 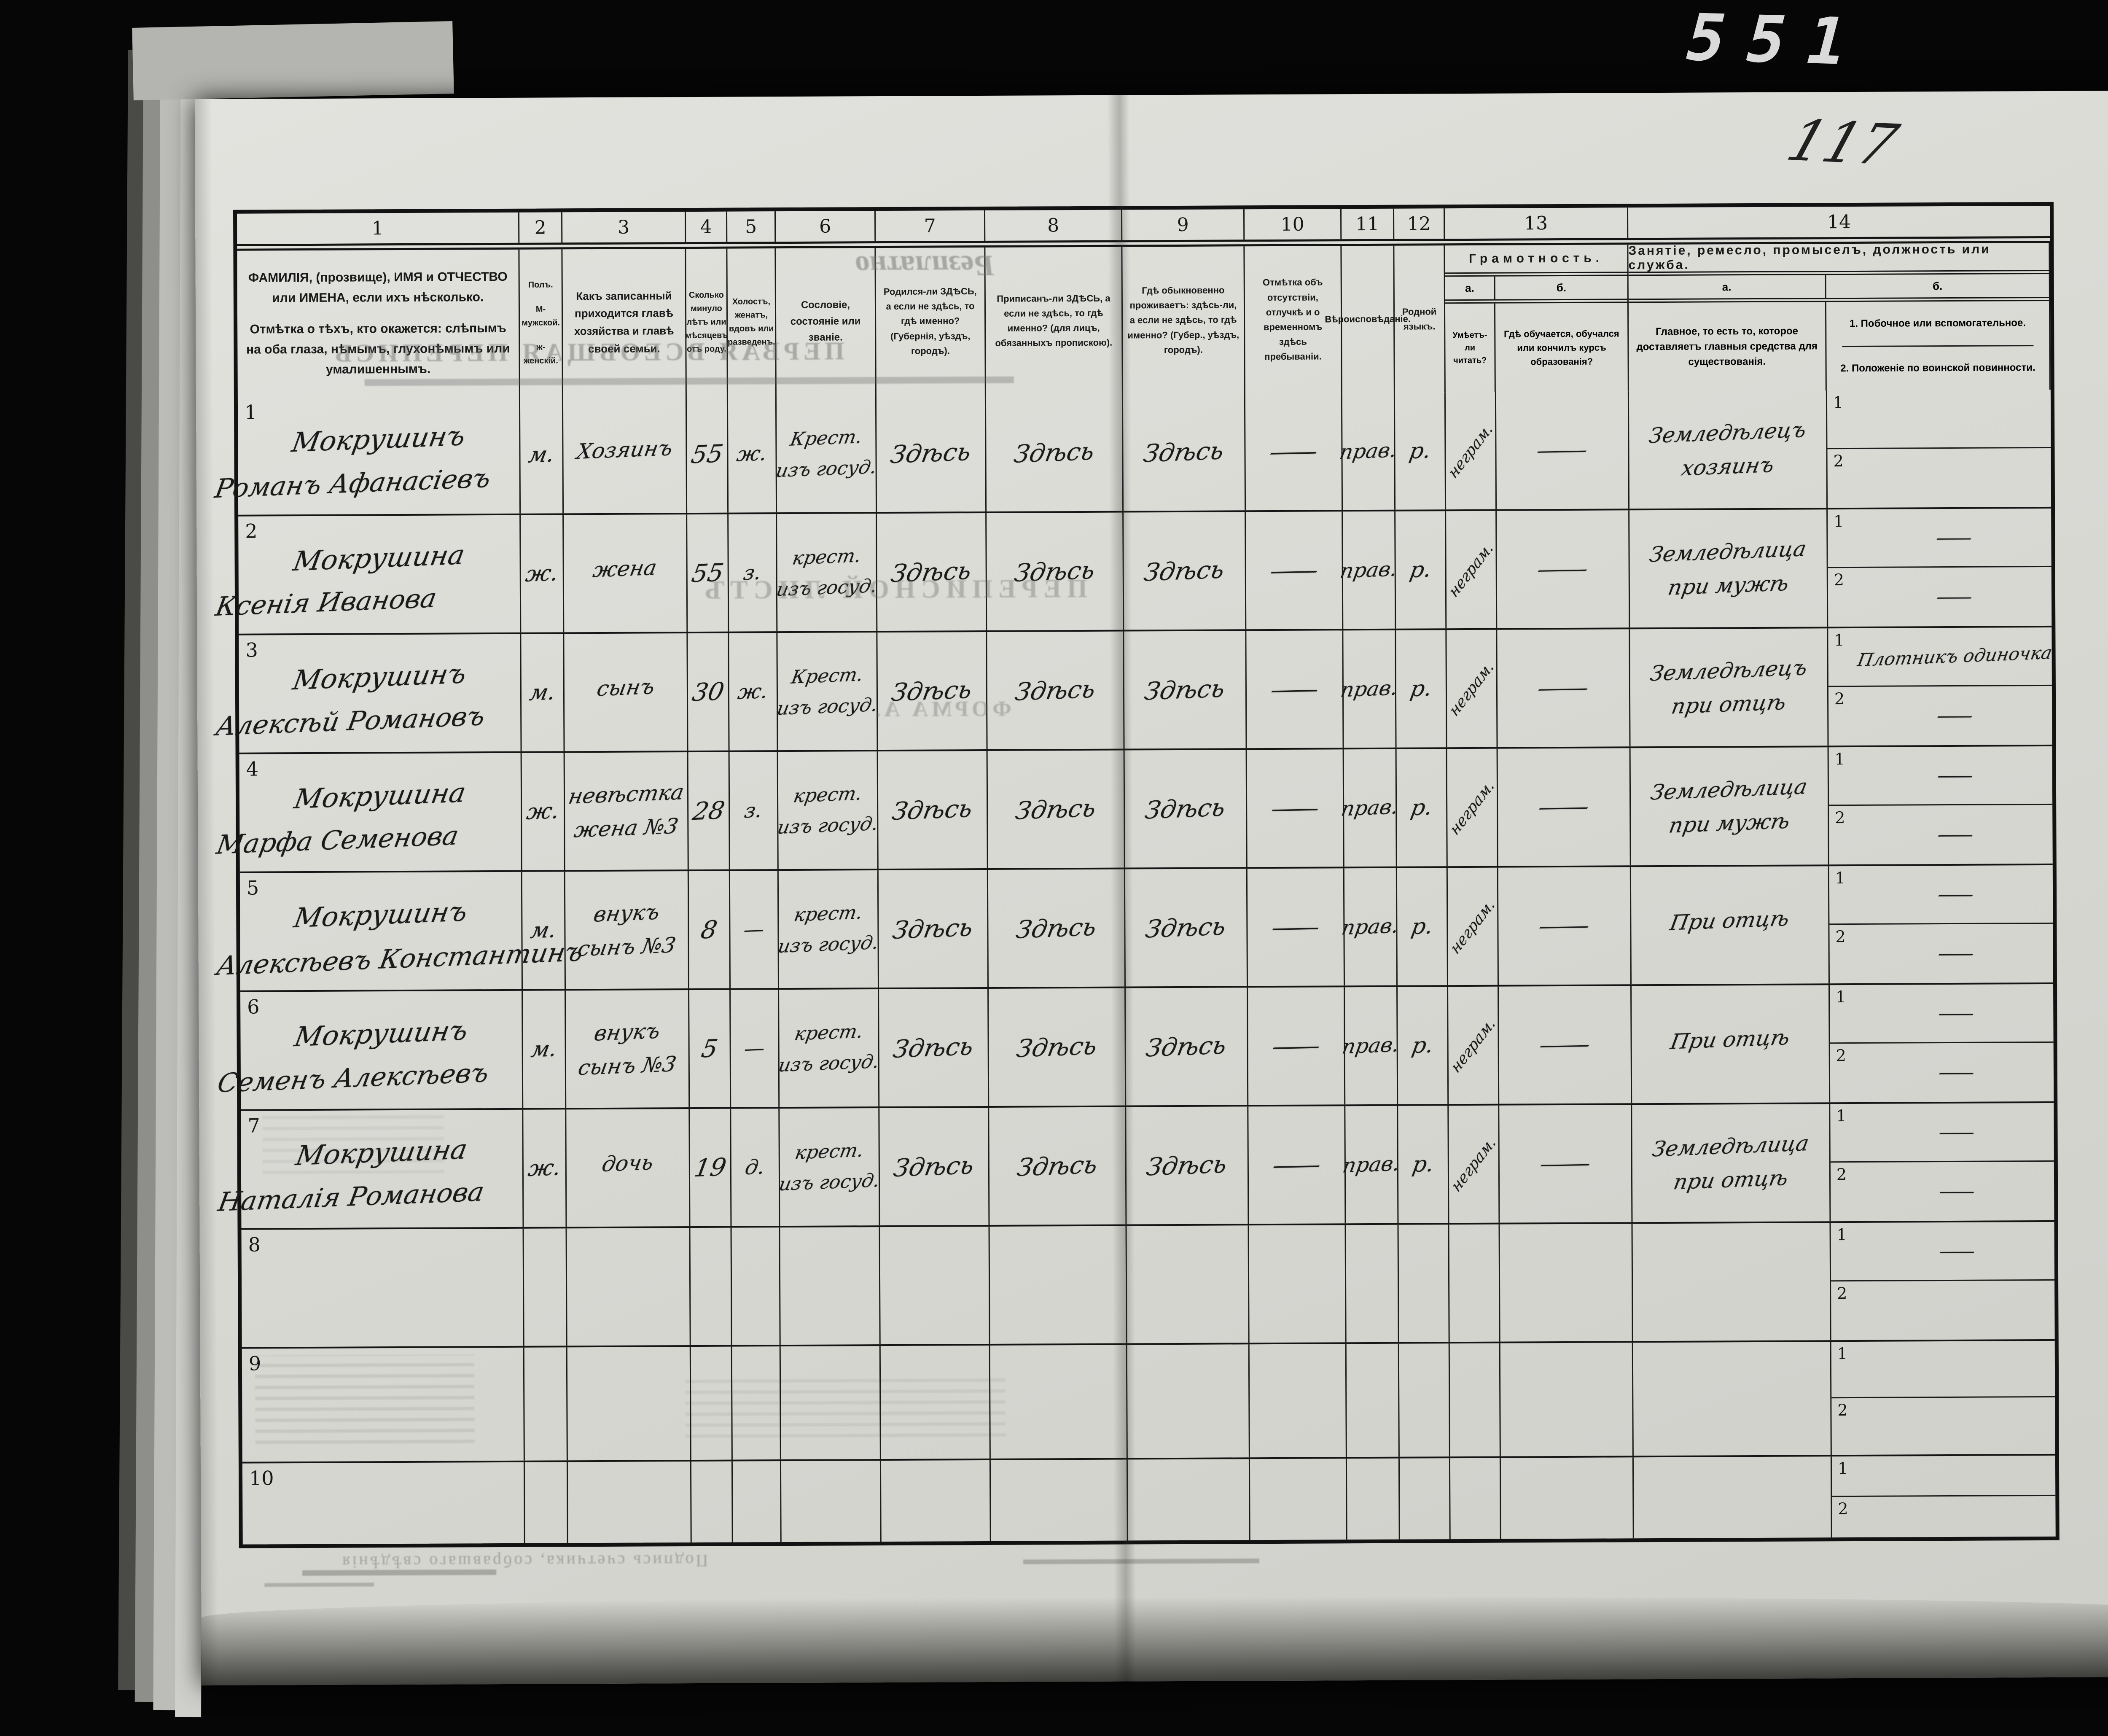 What do you see at coordinates (1729, 704) in the screenshot?
I see `occupation-main-line2: при отцѣ` at bounding box center [1729, 704].